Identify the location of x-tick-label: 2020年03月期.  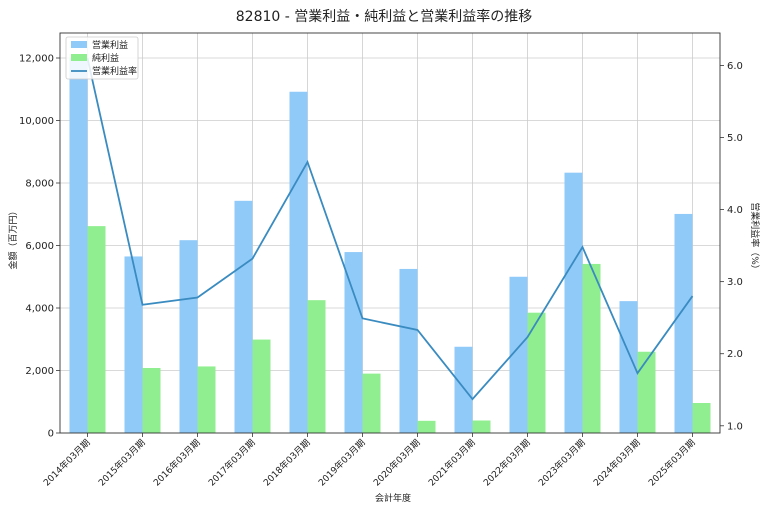
(397, 463).